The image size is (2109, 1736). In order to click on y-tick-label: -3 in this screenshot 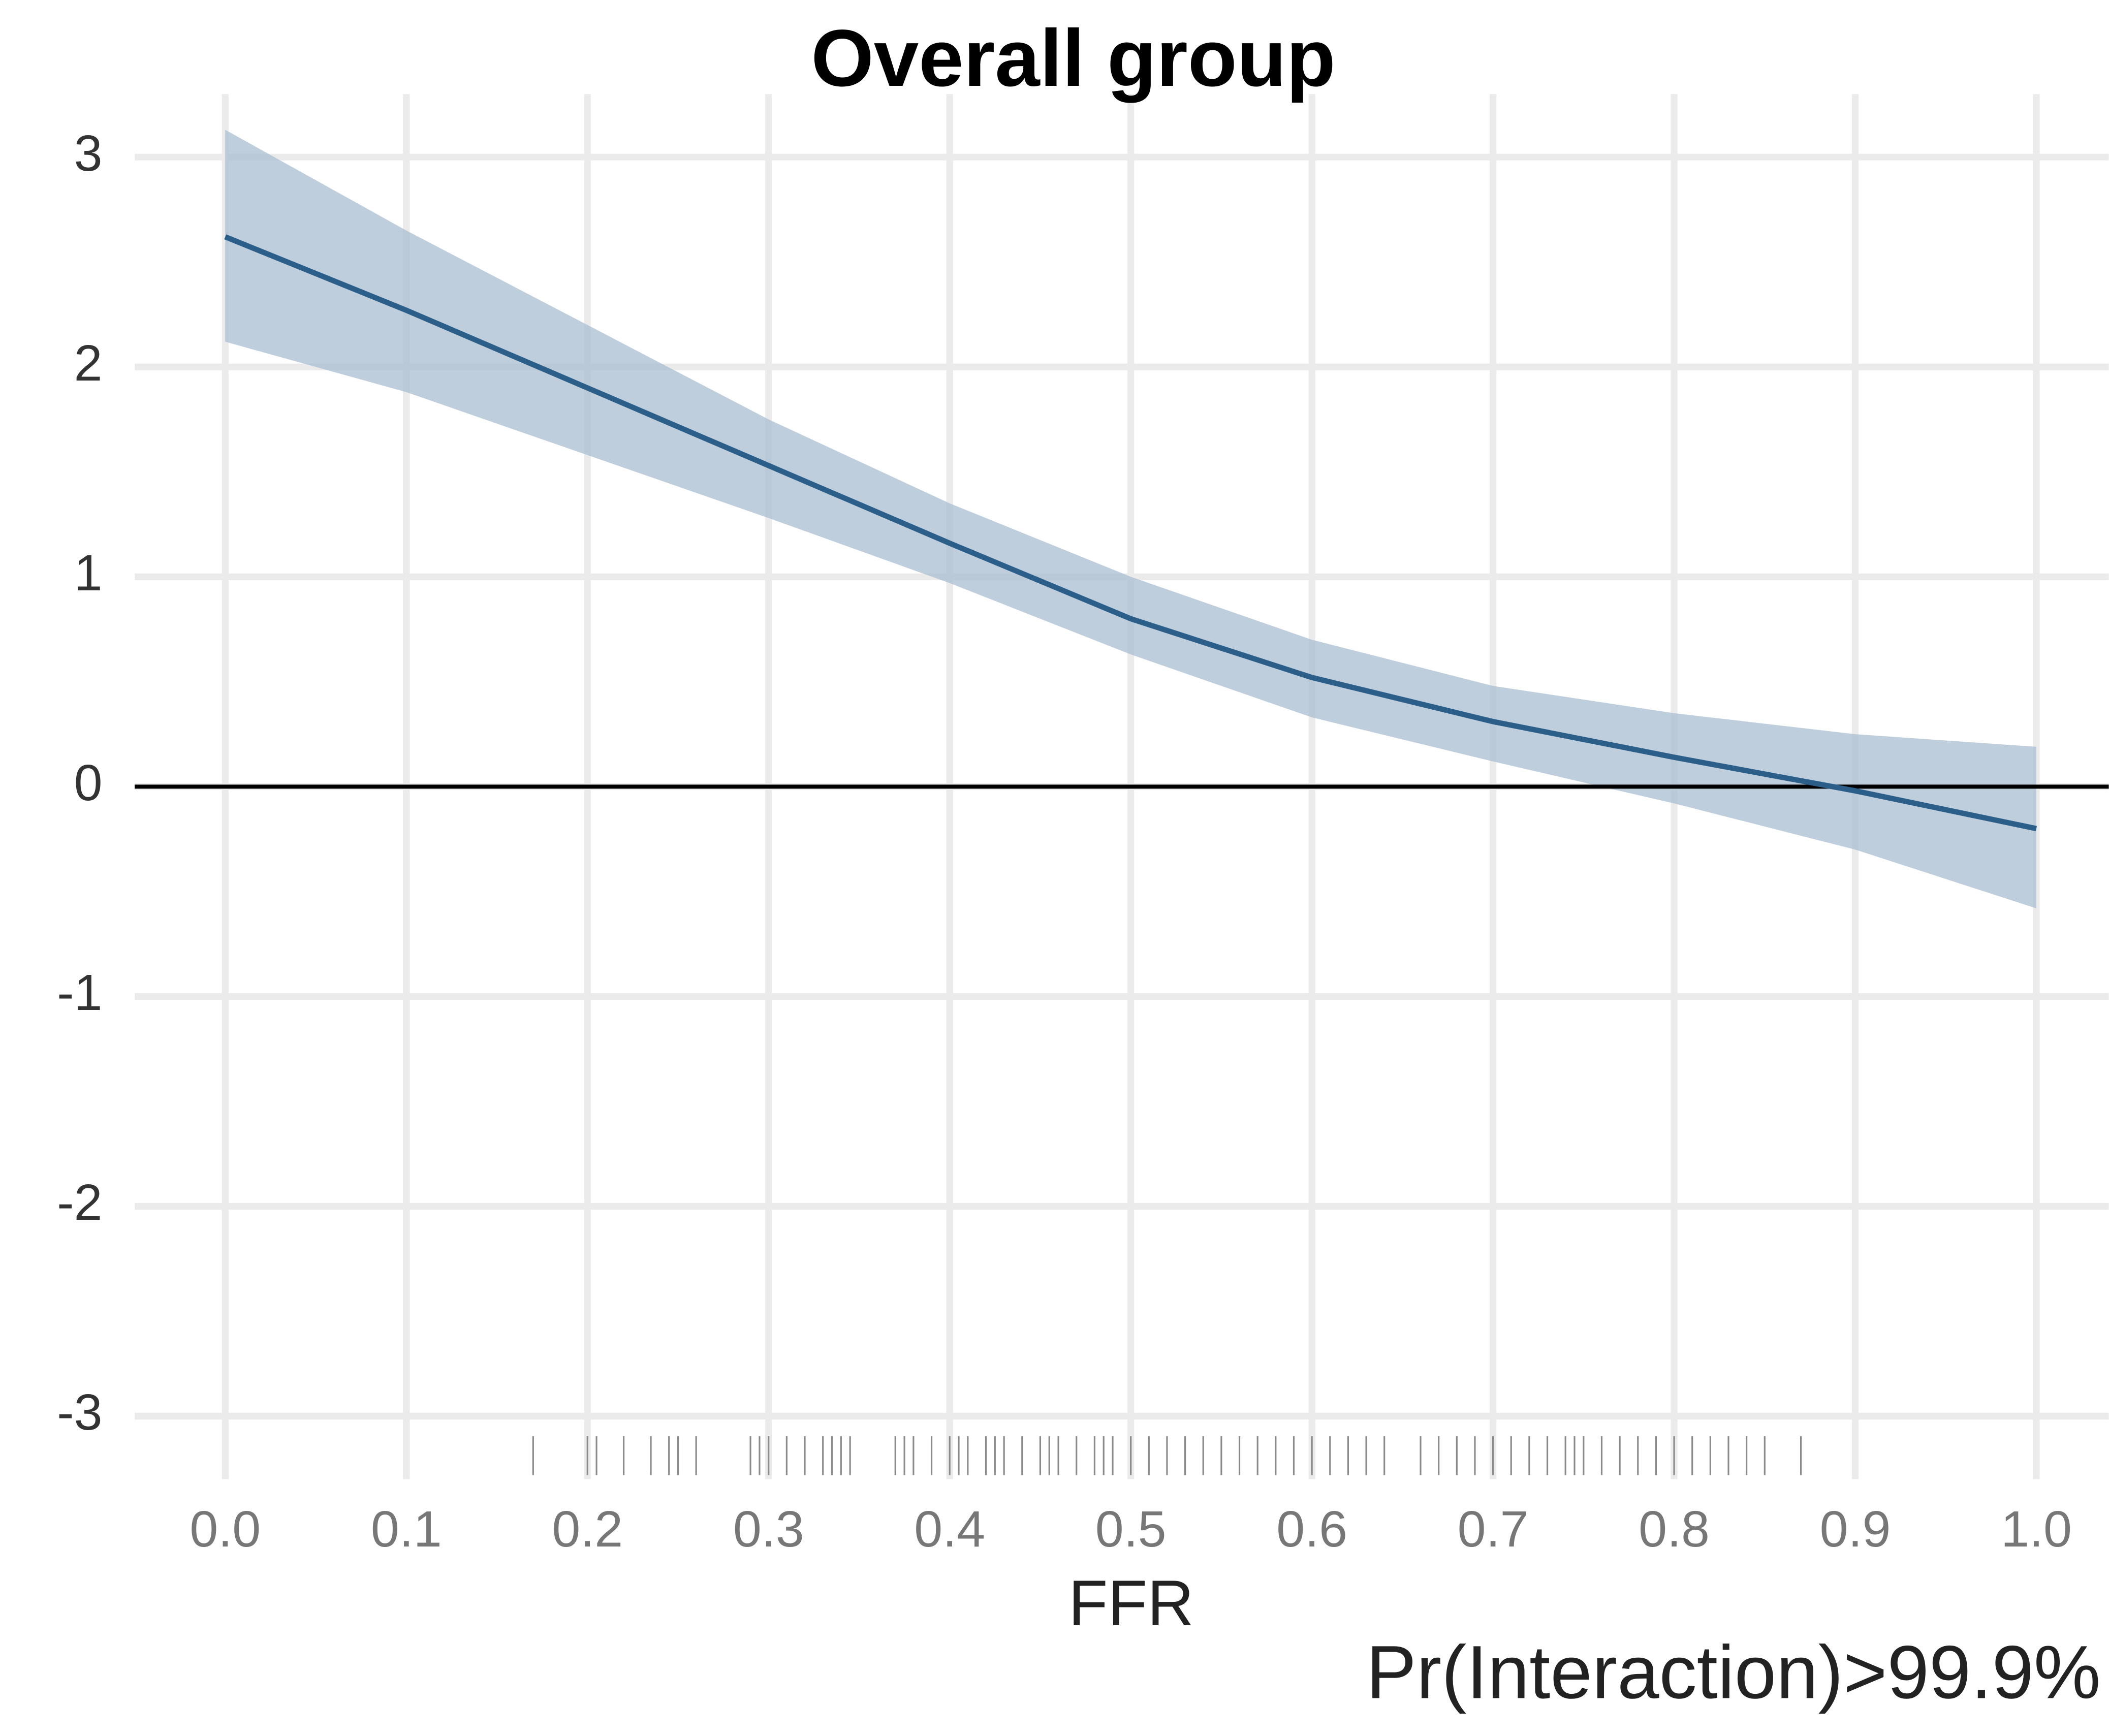, I will do `click(79, 1412)`.